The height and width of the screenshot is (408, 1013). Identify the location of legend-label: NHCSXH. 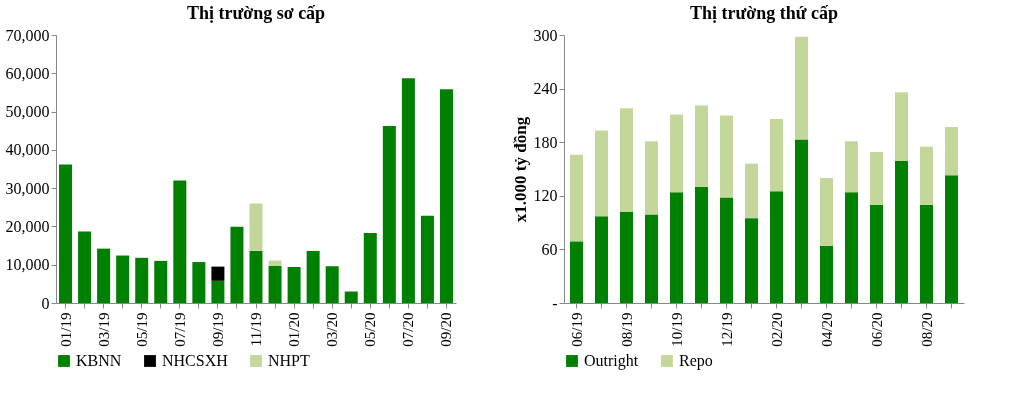
(195, 360).